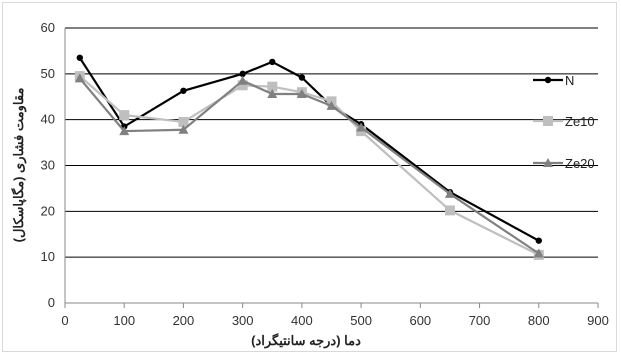  Describe the element at coordinates (564, 163) in the screenshot. I see `legend-item-ze20: Ze20` at that location.